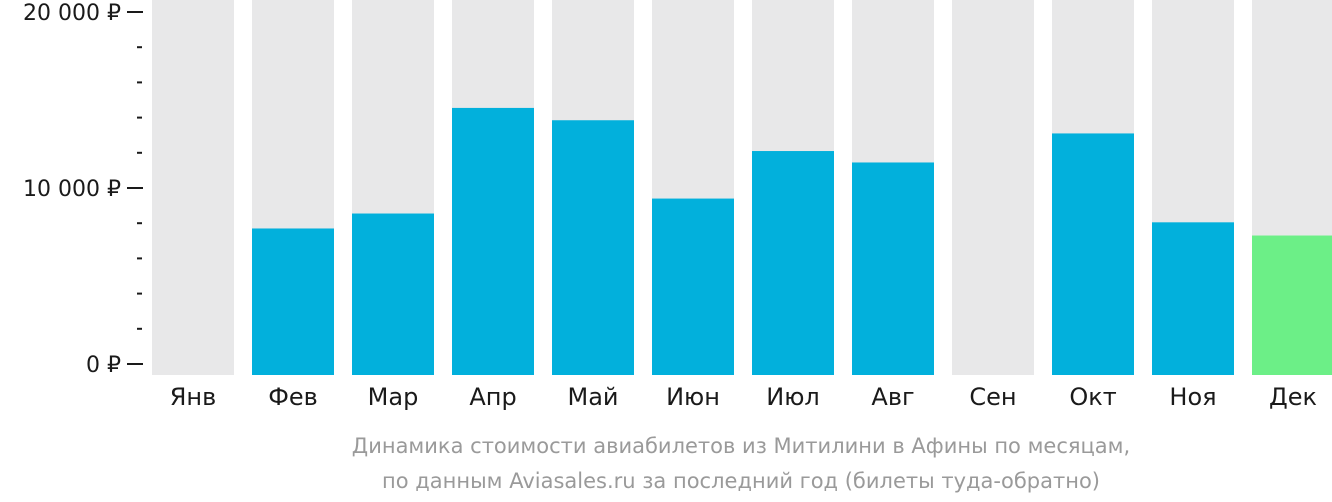  What do you see at coordinates (1293, 397) in the screenshot?
I see `x-tick-label-12: Дек` at bounding box center [1293, 397].